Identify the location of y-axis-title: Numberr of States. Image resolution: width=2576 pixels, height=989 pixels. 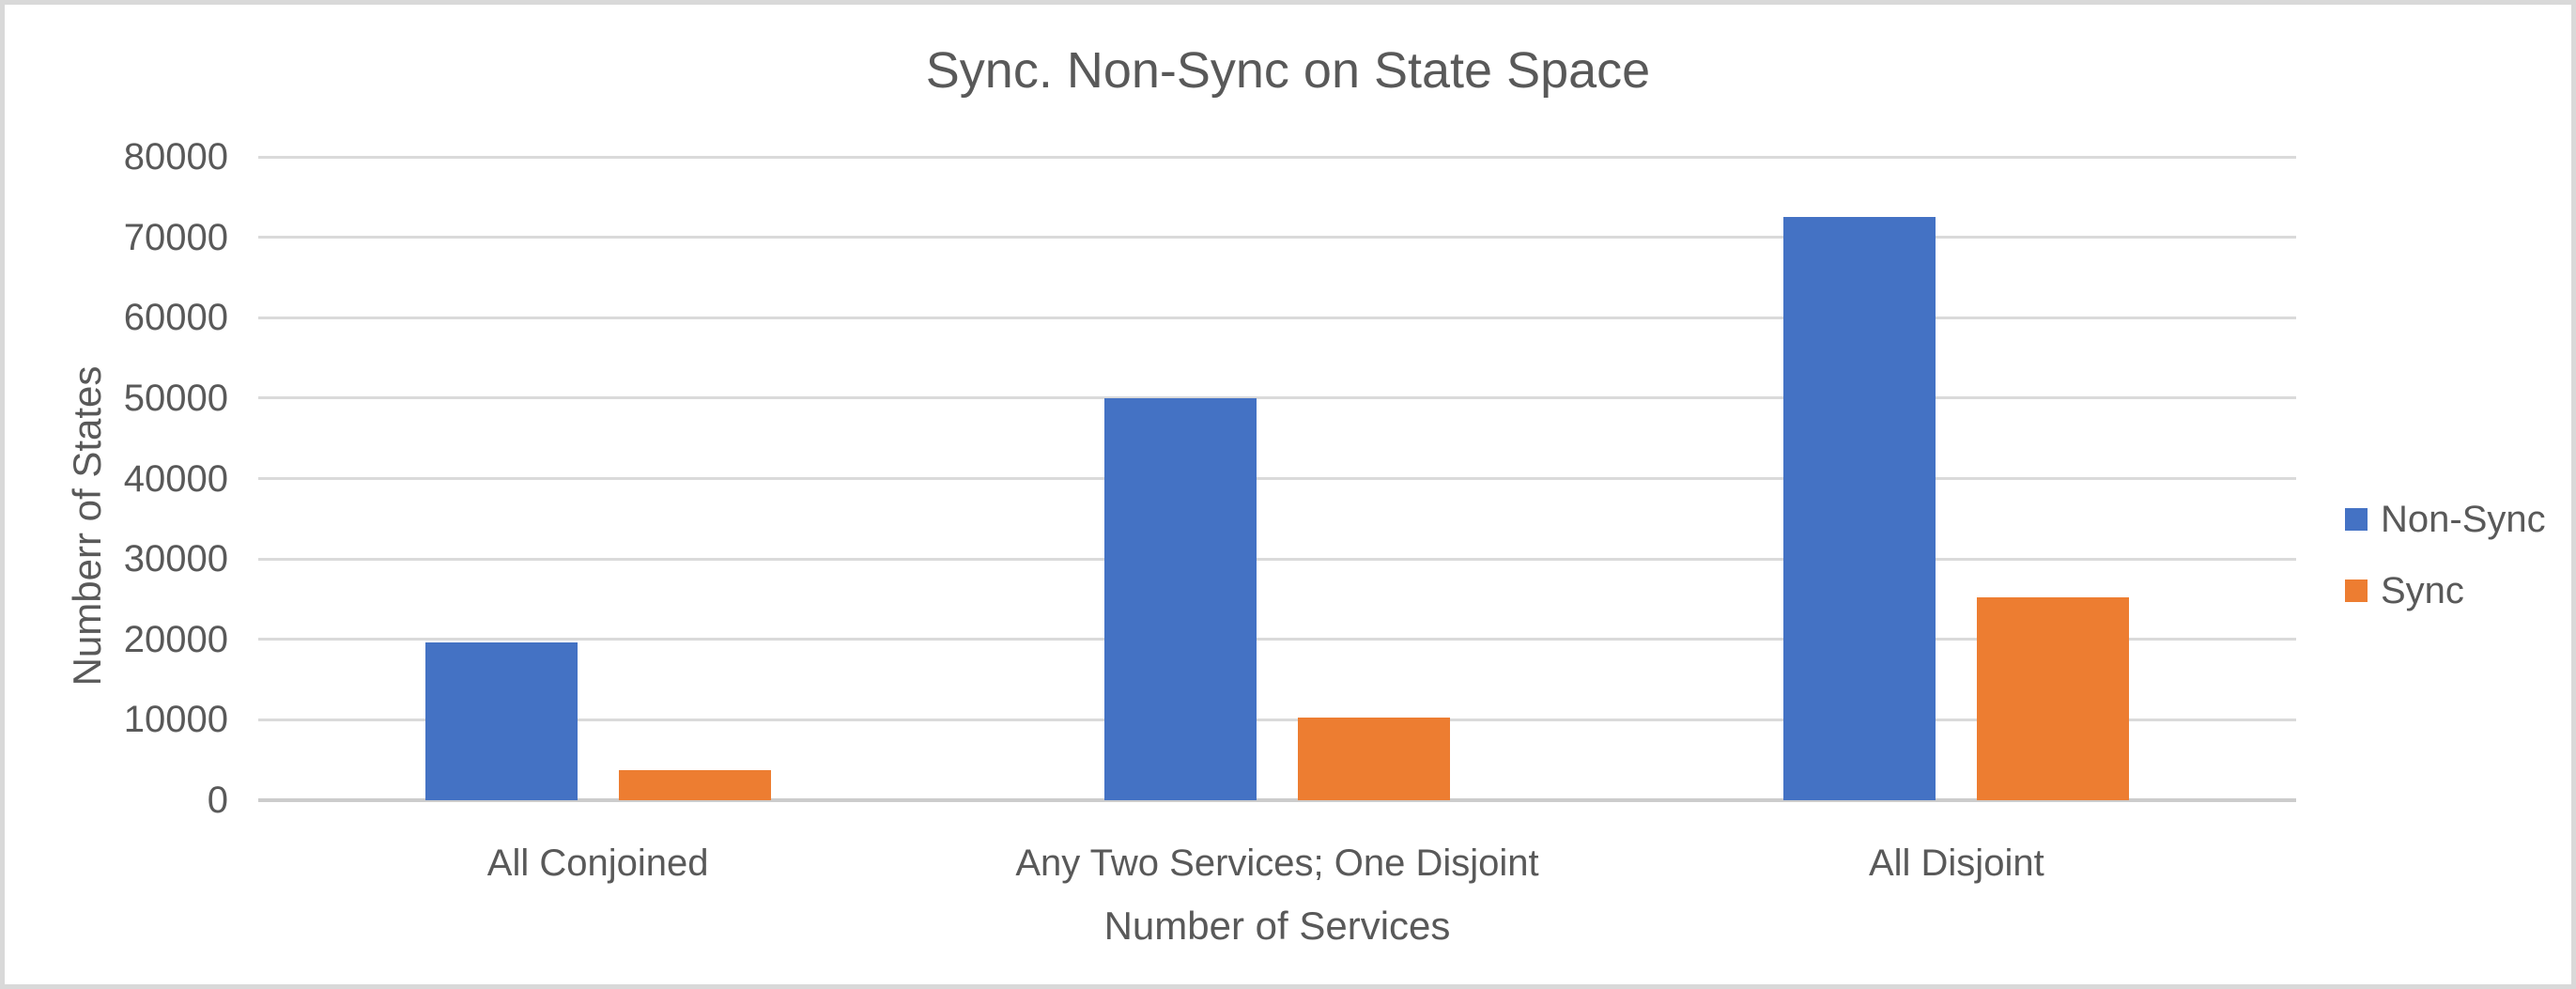
(87, 526).